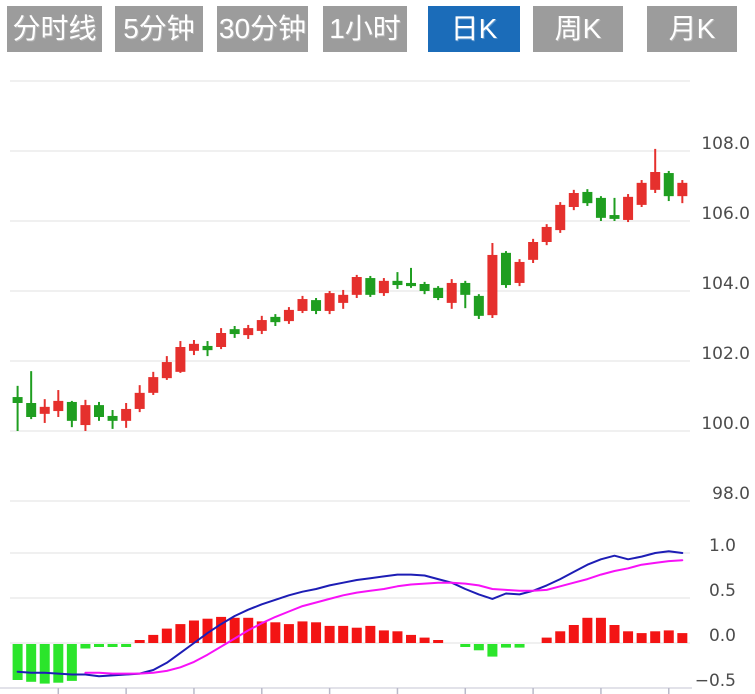  What do you see at coordinates (262, 29) in the screenshot?
I see `tab-30min: 30分钟` at bounding box center [262, 29].